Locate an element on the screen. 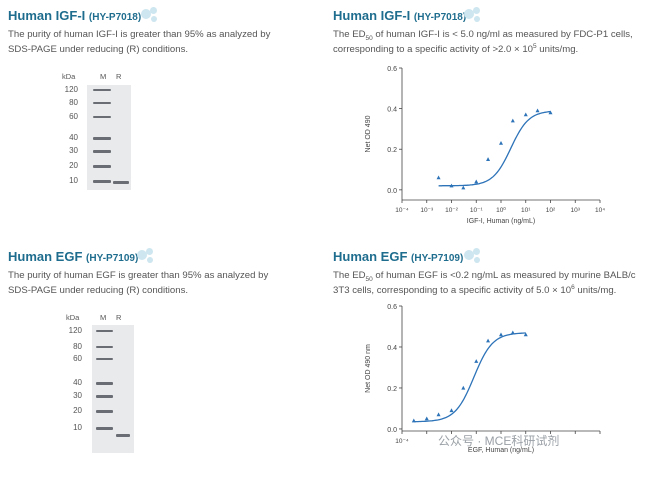  x-tick-label: 10⁰ is located at coordinates (501, 210).